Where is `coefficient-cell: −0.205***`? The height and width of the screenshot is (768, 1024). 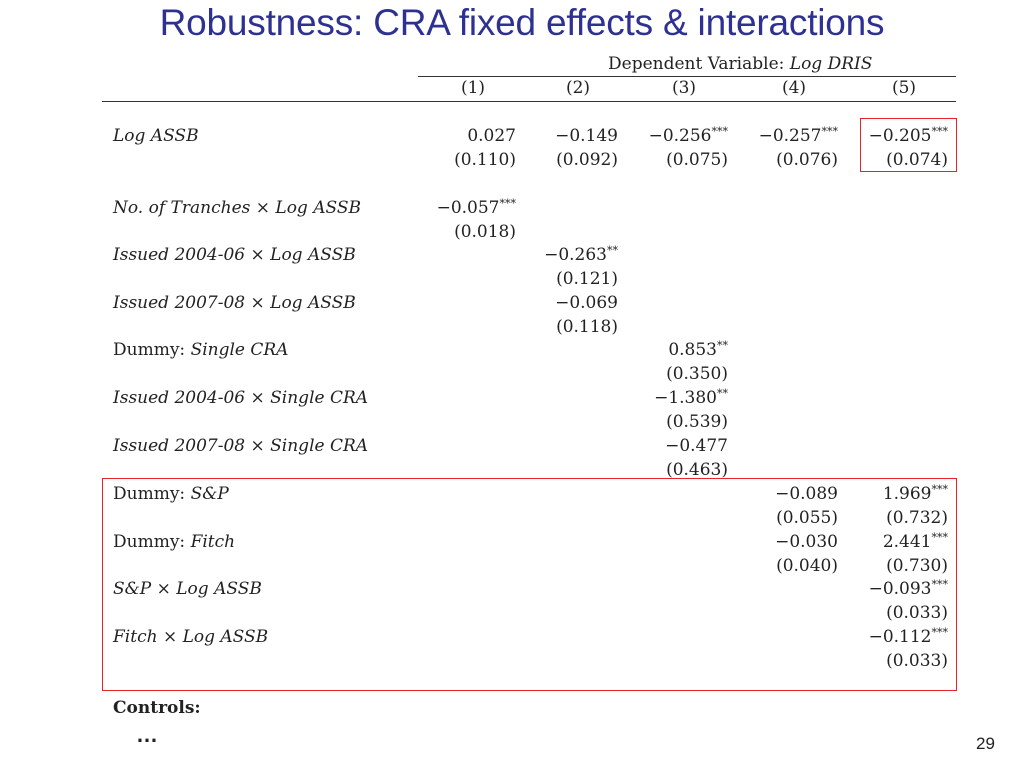 coefficient-cell: −0.205*** is located at coordinates (908, 135).